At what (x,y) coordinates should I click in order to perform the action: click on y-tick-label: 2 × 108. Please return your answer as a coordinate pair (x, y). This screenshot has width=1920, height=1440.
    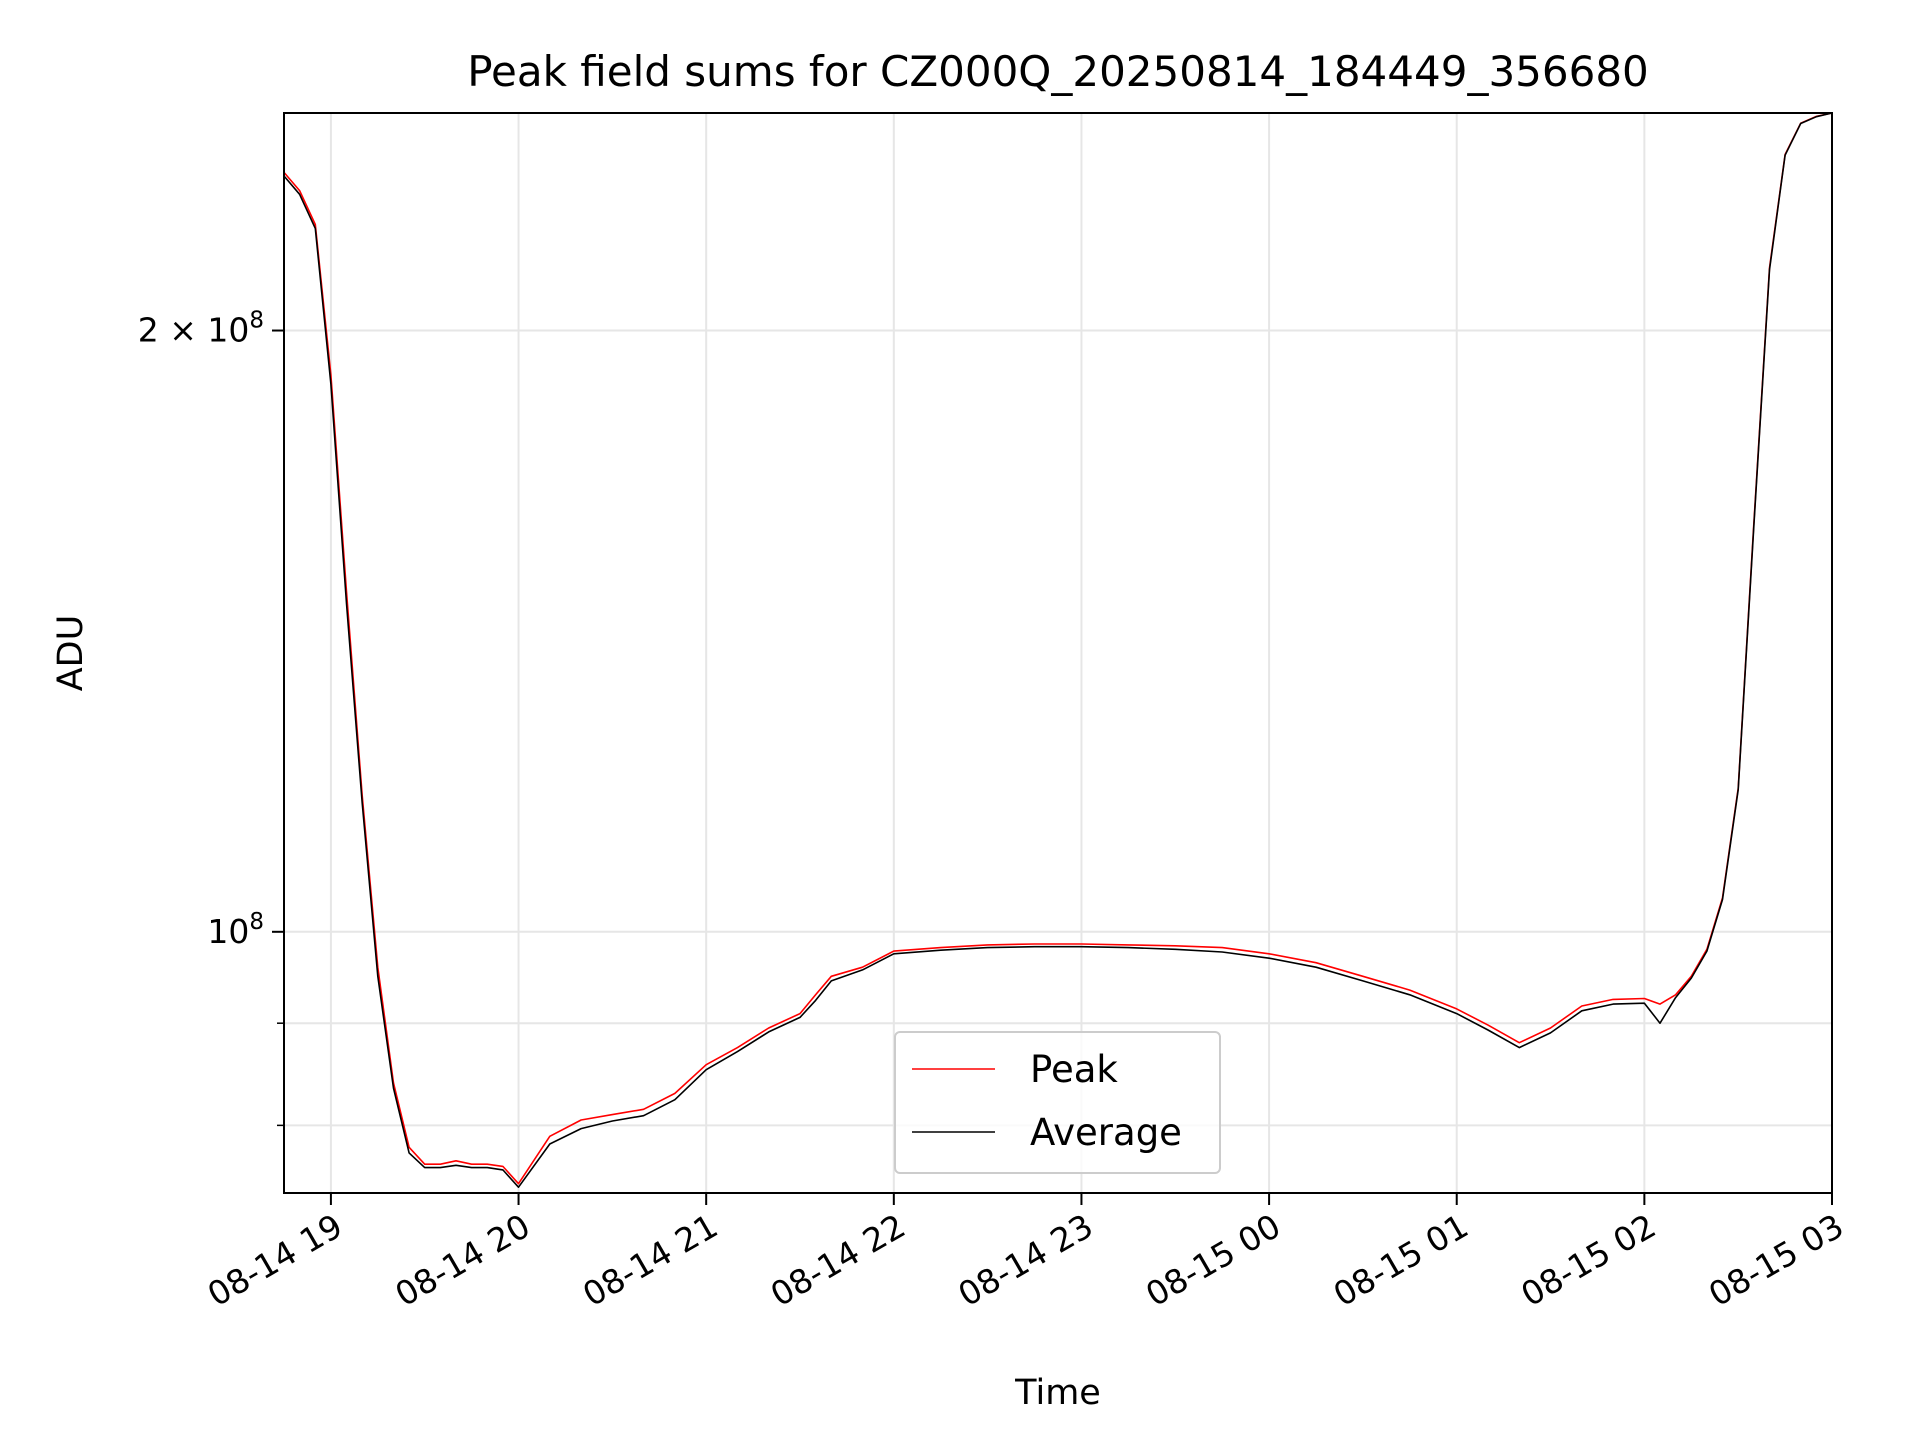
    Looking at the image, I should click on (201, 329).